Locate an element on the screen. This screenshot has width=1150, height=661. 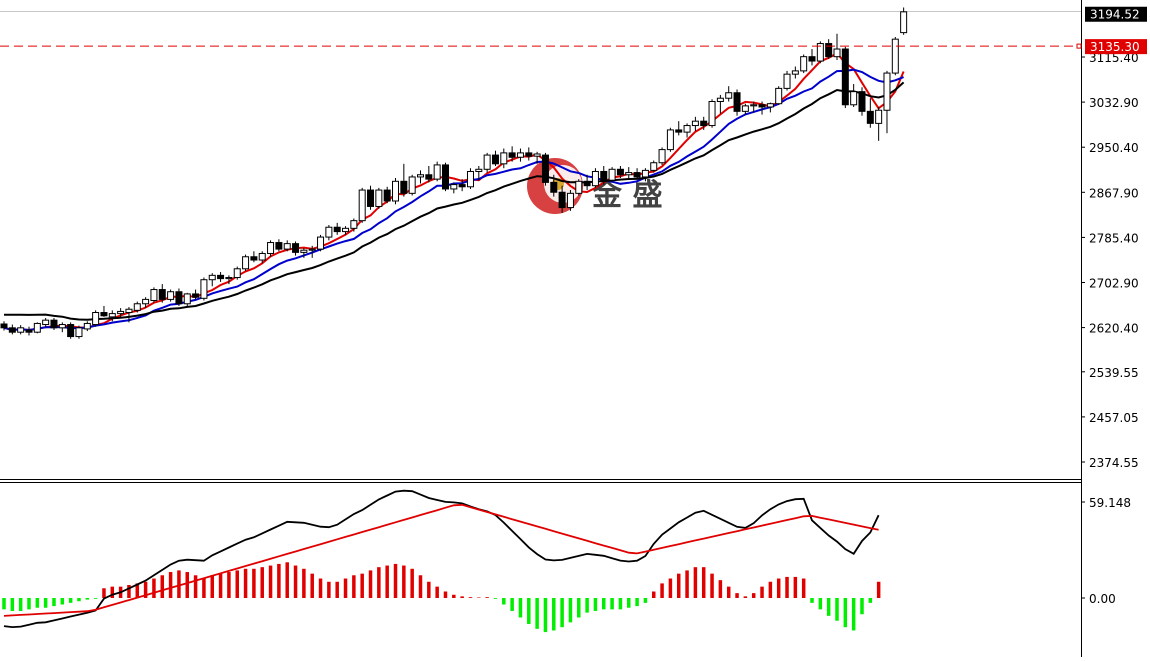
current-price-box is located at coordinates (1116, 14).